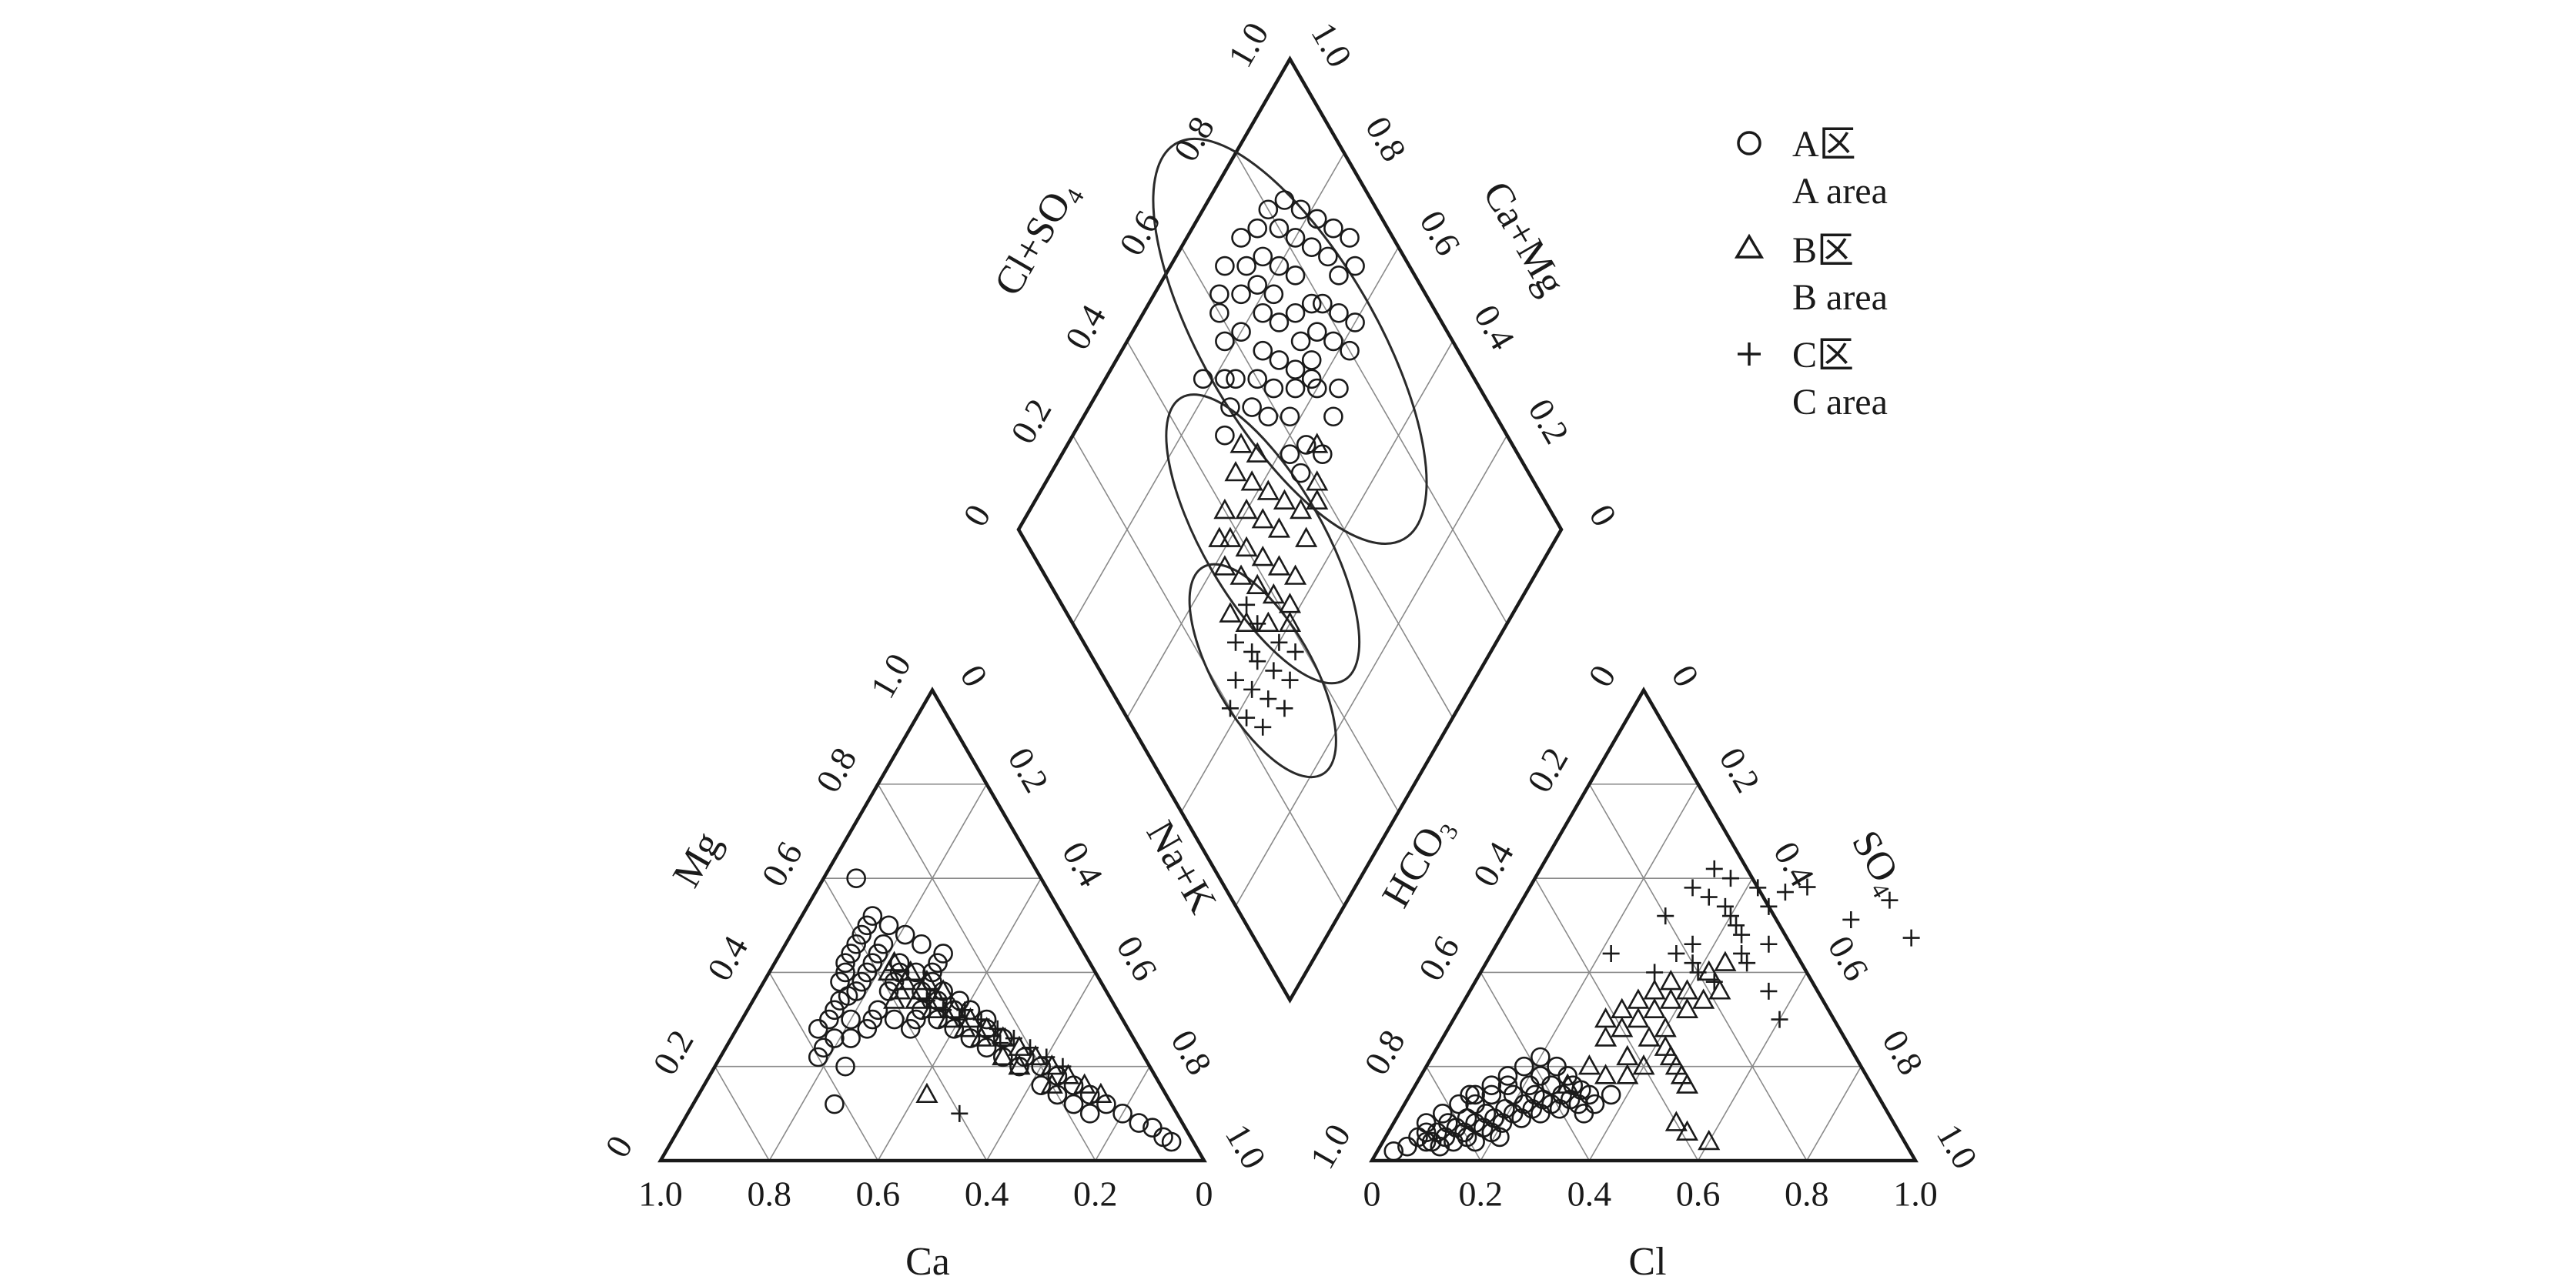 This screenshot has height=1283, width=2576. What do you see at coordinates (1449, 831) in the screenshot?
I see `hco3-subscript: 3` at bounding box center [1449, 831].